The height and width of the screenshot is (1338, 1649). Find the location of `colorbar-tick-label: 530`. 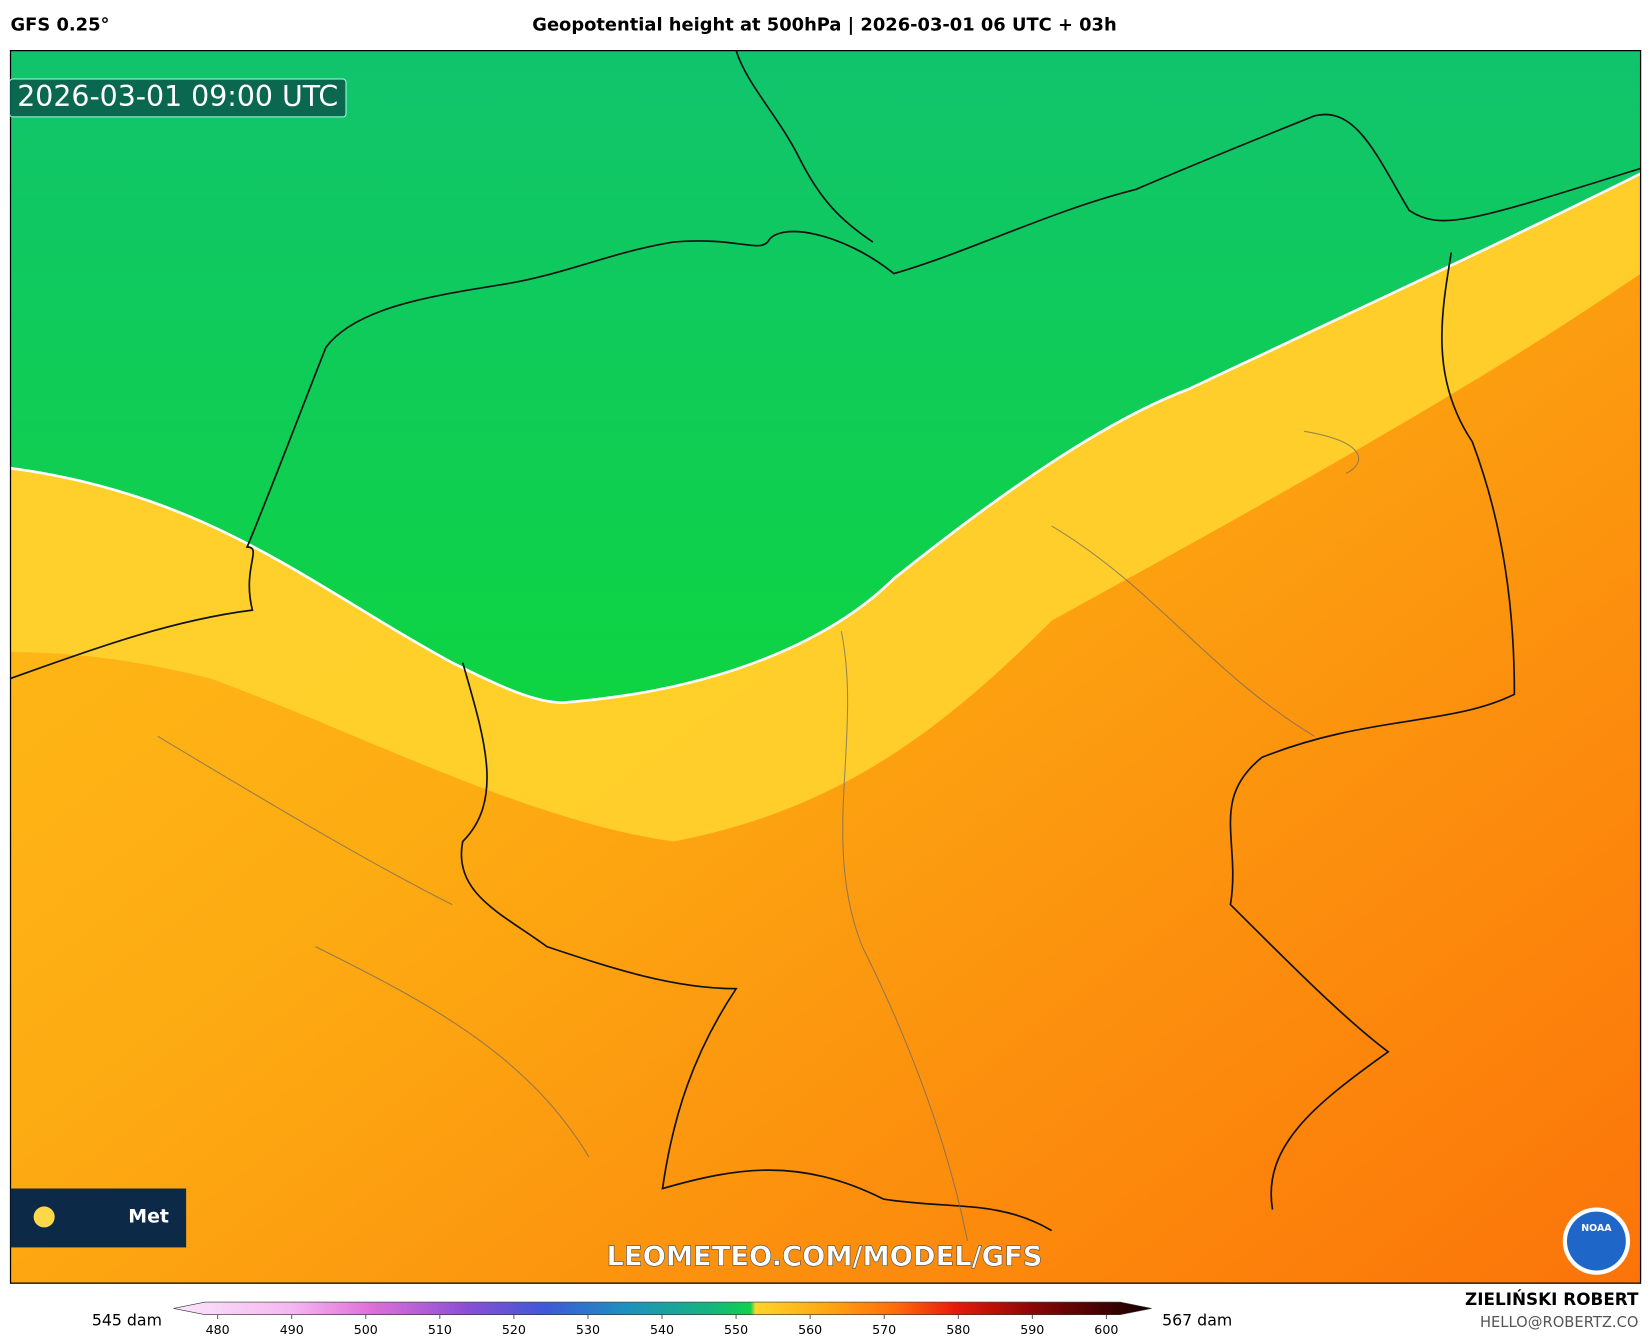

colorbar-tick-label: 530 is located at coordinates (588, 1329).